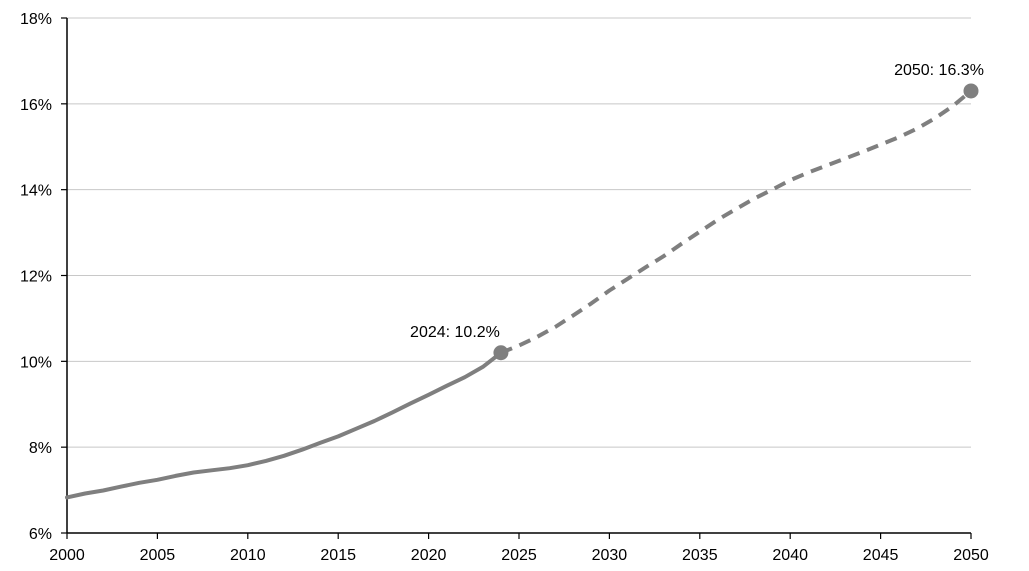  Describe the element at coordinates (248, 555) in the screenshot. I see `x-tick-label: 2010` at that location.